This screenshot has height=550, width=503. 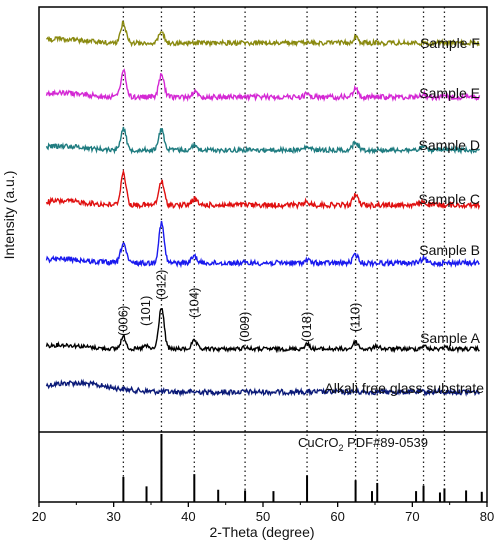 What do you see at coordinates (449, 199) in the screenshot?
I see `series-label: Sample C` at bounding box center [449, 199].